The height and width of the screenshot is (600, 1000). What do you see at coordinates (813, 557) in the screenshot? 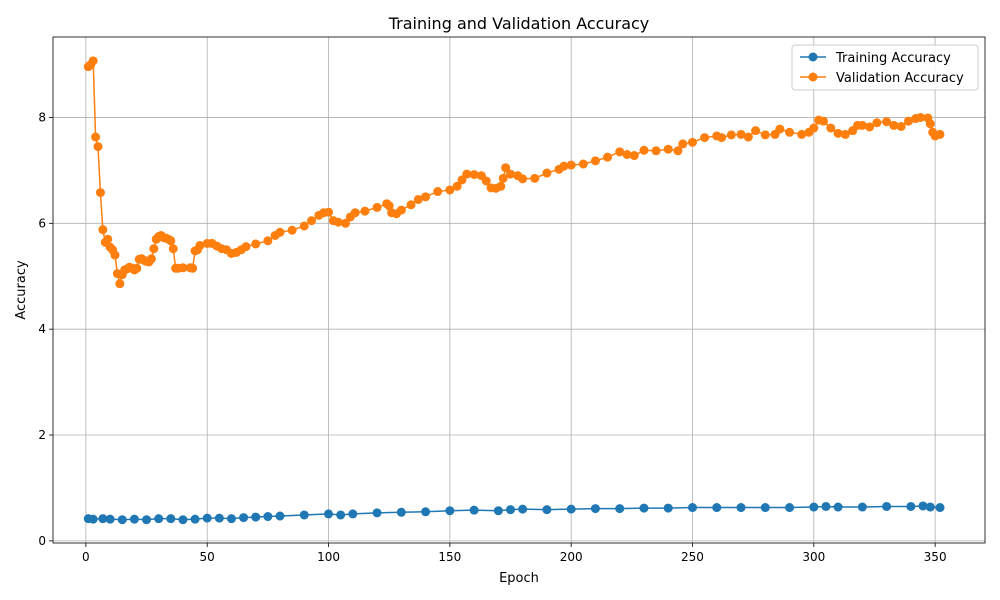
I see `x-tick-label: 300` at bounding box center [813, 557].